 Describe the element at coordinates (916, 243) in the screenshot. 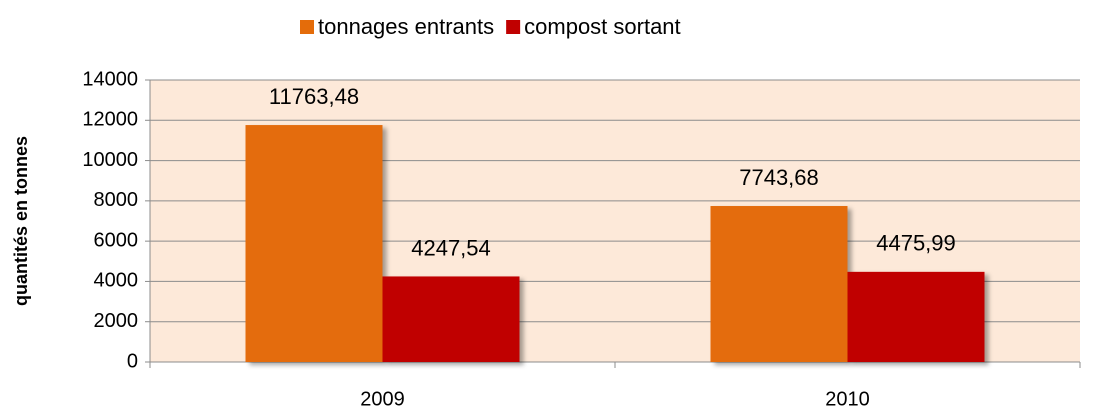

I see `value-label: 4475,99` at that location.